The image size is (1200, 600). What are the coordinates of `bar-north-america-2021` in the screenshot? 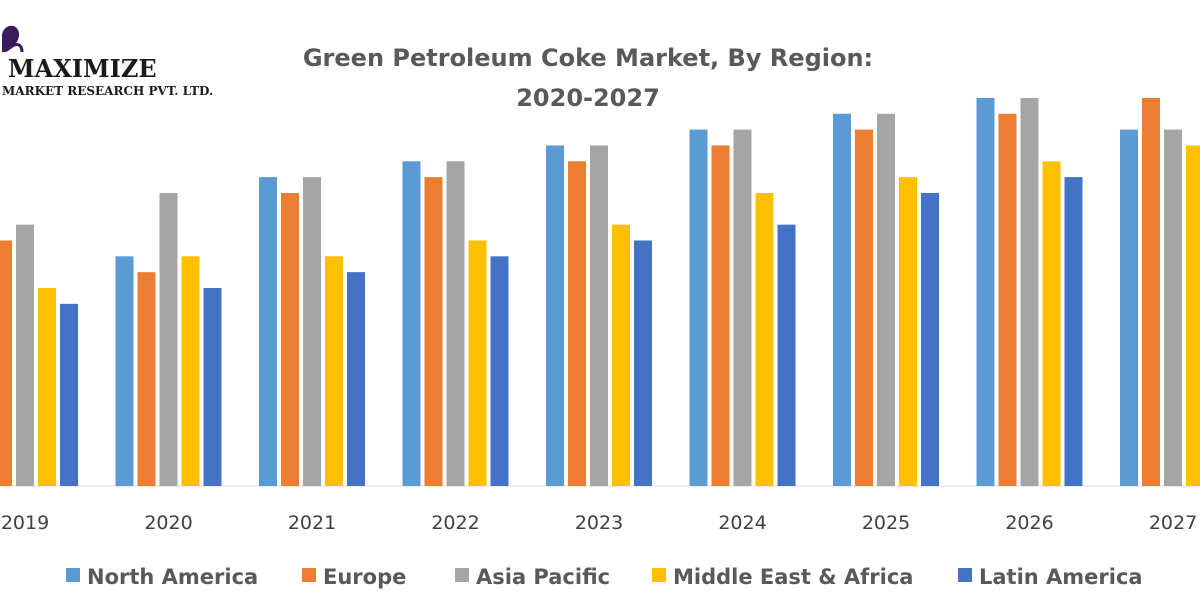 It's located at (268, 331).